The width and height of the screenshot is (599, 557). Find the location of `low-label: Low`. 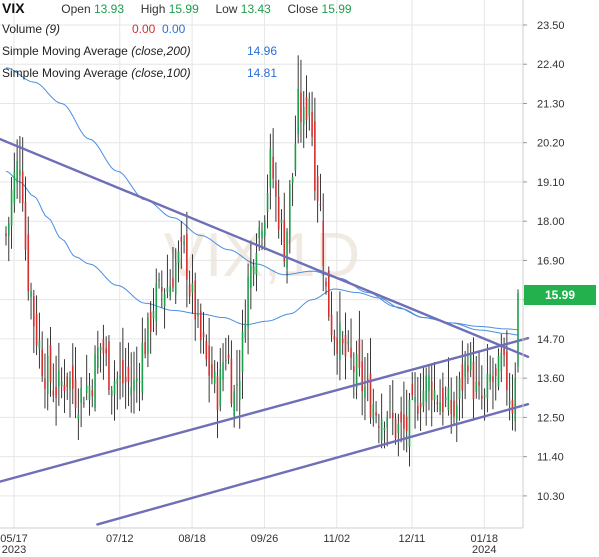

low-label: Low is located at coordinates (226, 9).